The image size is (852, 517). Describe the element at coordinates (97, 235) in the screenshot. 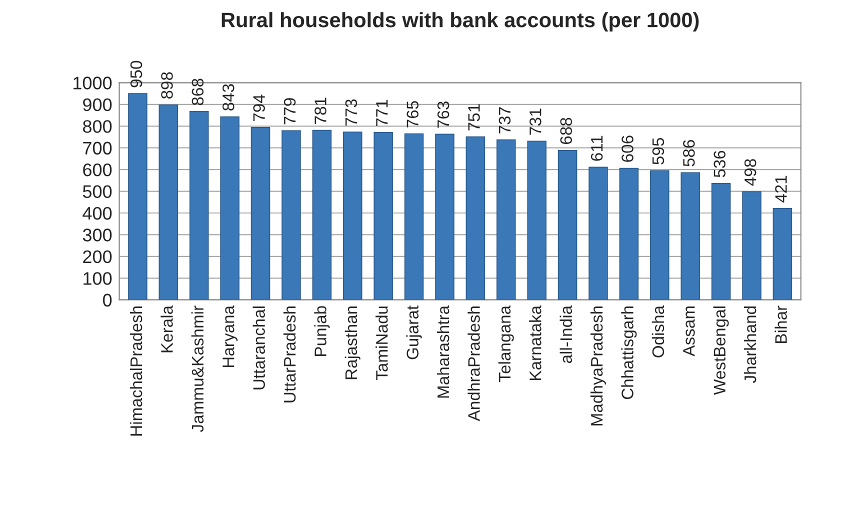

I see `y-tick-label: 300` at that location.